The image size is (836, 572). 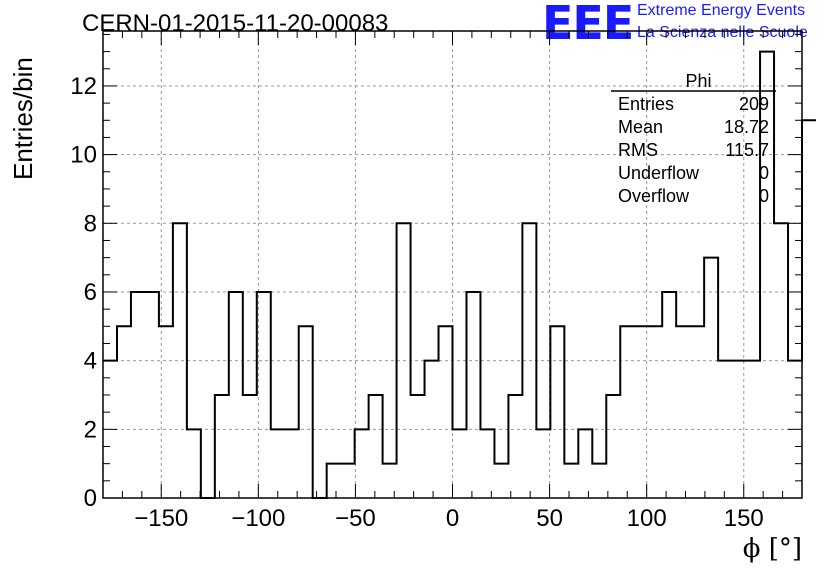 I want to click on x-tick-label: 50, so click(x=549, y=518).